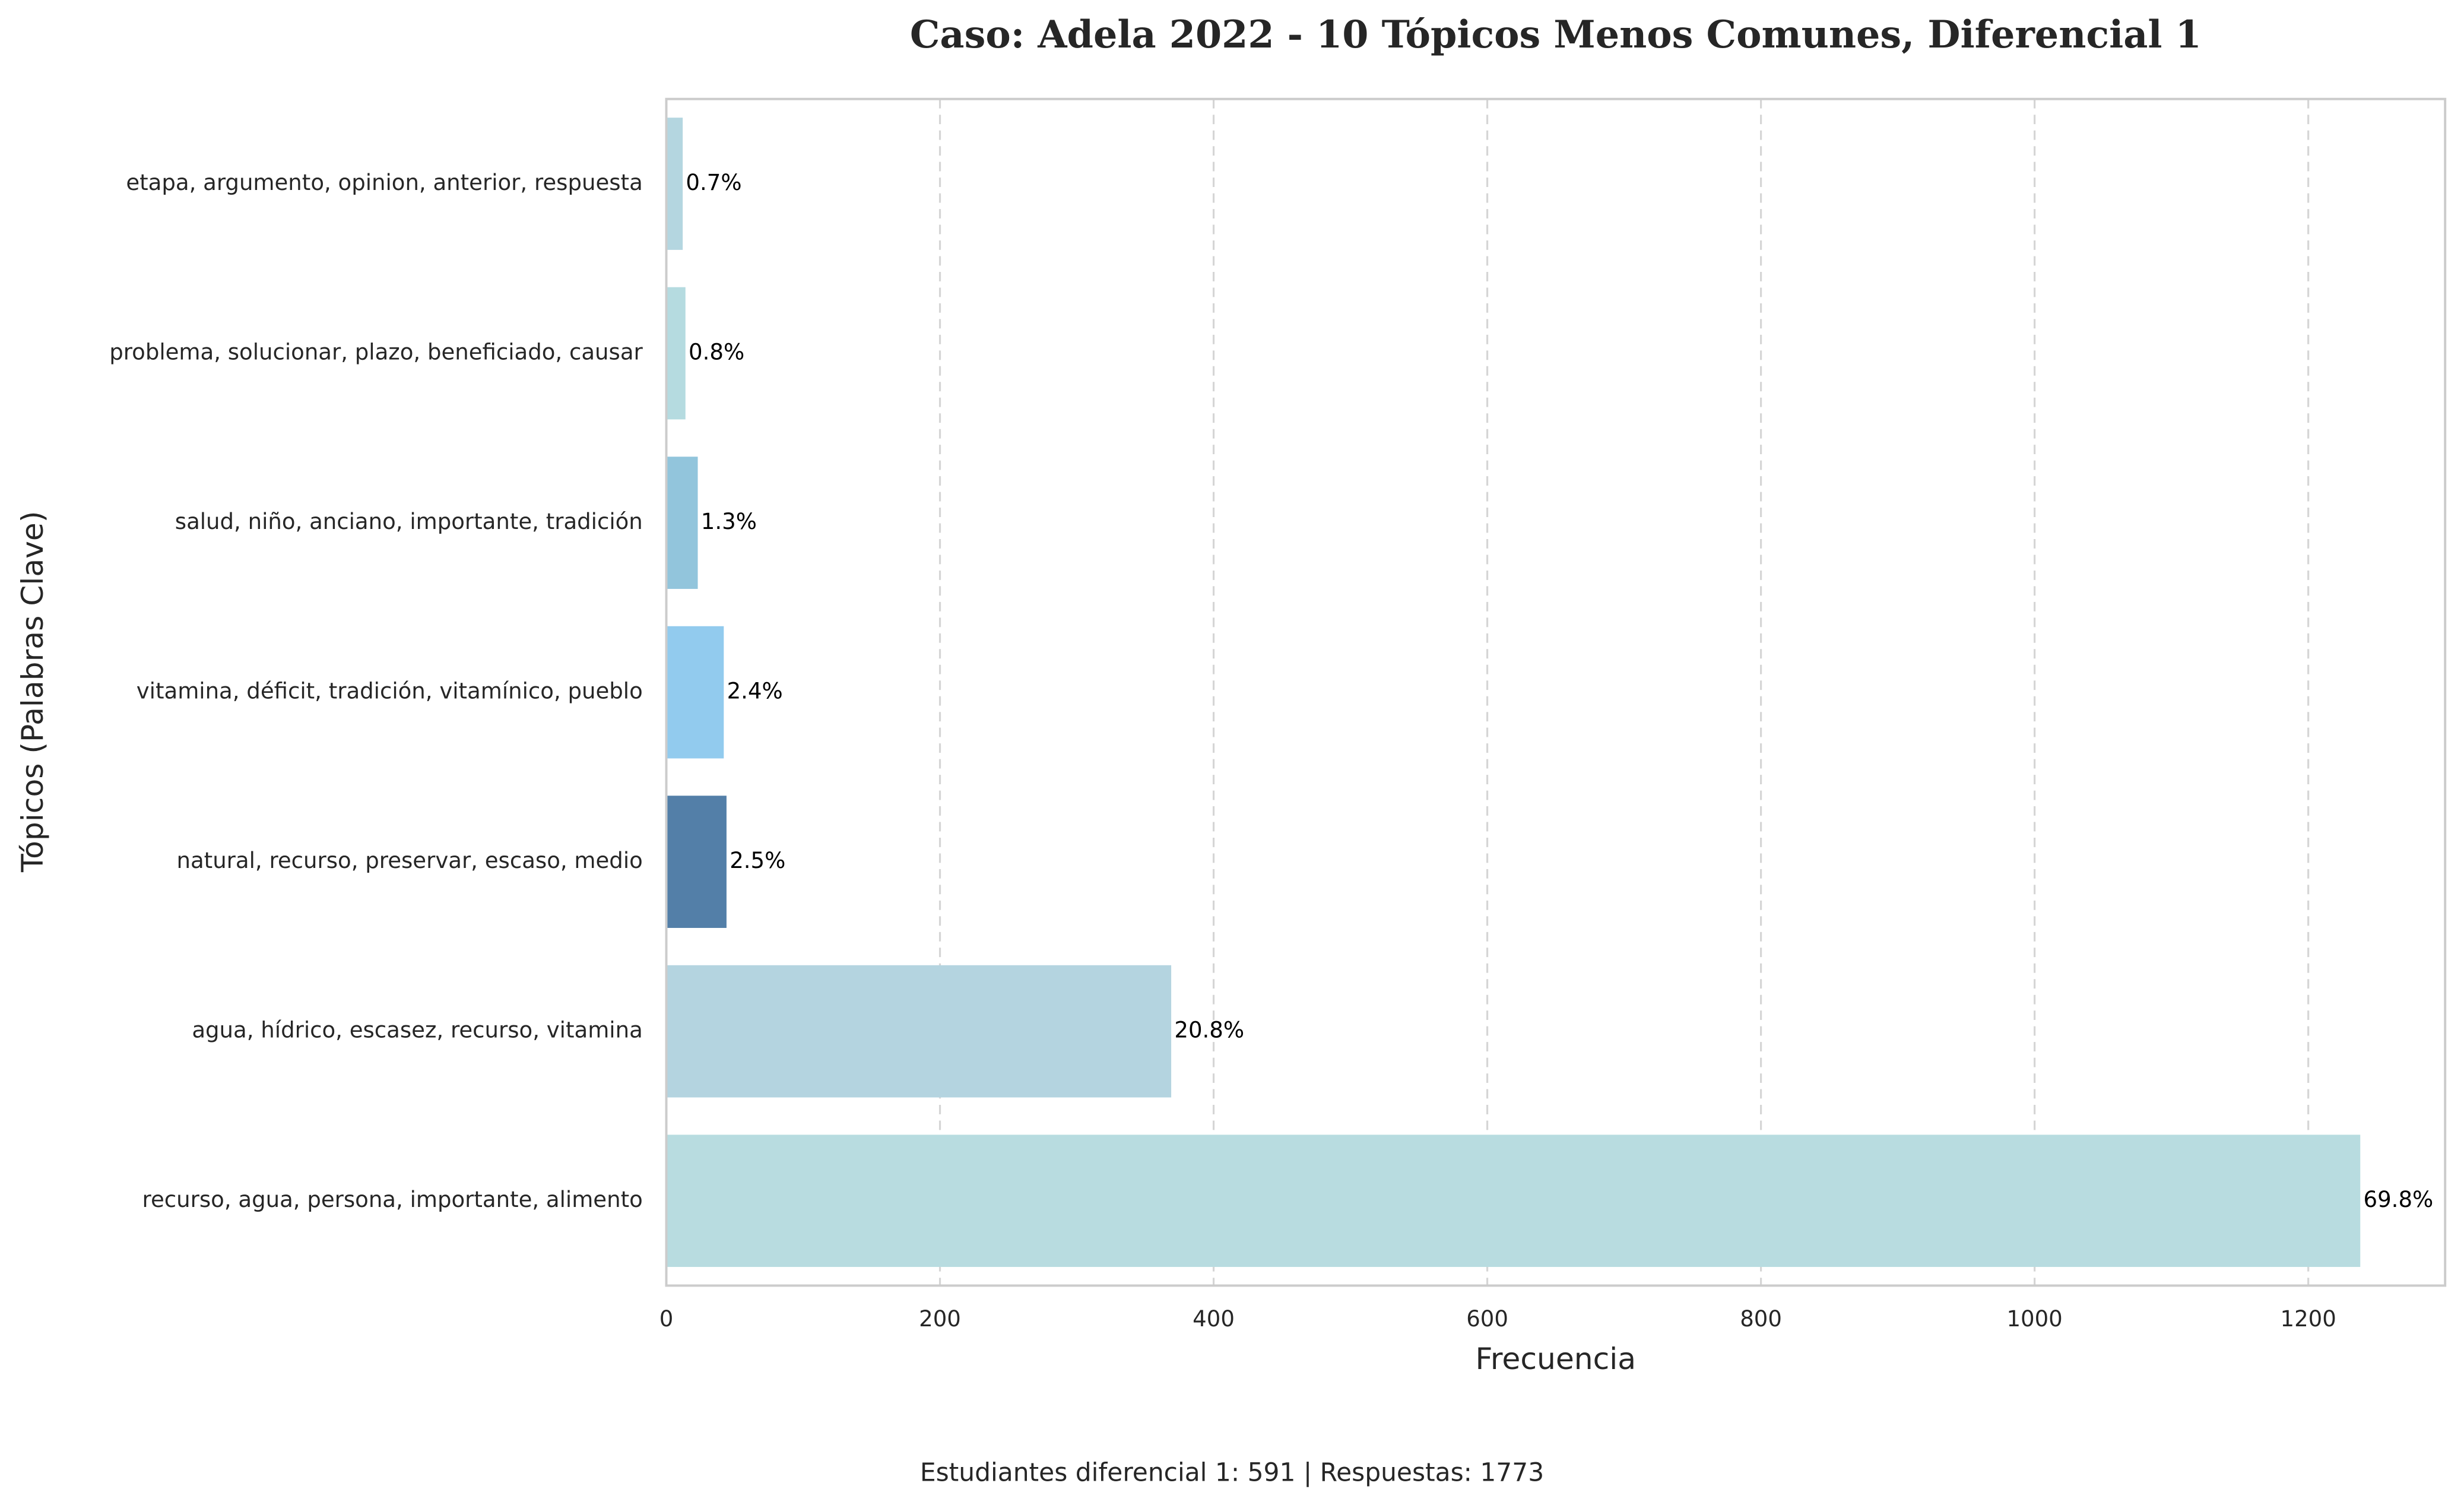 This screenshot has height=1505, width=2464. Describe the element at coordinates (666, 1319) in the screenshot. I see `x-tick-label: 0` at that location.